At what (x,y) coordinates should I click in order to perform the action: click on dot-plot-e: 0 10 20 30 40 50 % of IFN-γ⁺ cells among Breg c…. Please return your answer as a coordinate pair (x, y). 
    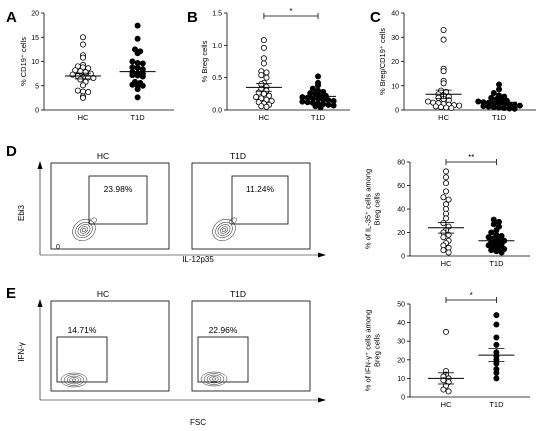
    Looking at the image, I should click on (447, 350).